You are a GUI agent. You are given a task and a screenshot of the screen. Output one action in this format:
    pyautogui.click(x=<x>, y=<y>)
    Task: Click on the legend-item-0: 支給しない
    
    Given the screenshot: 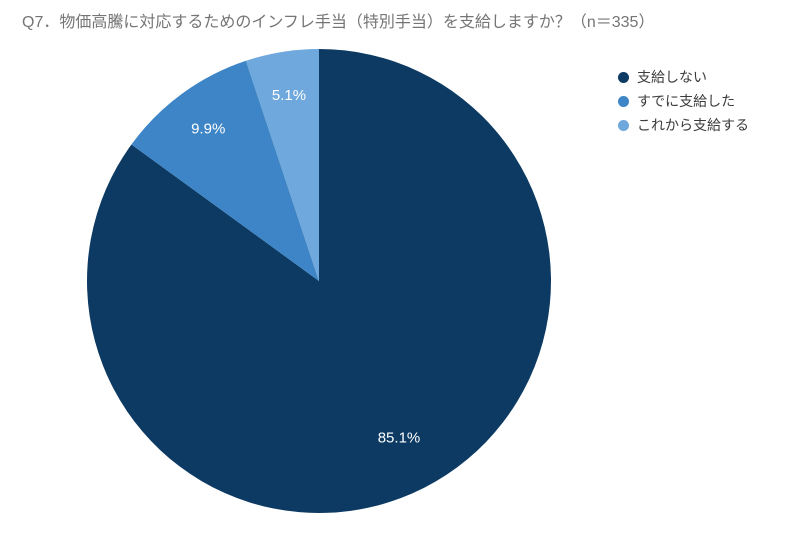 What is the action you would take?
    pyautogui.click(x=683, y=77)
    